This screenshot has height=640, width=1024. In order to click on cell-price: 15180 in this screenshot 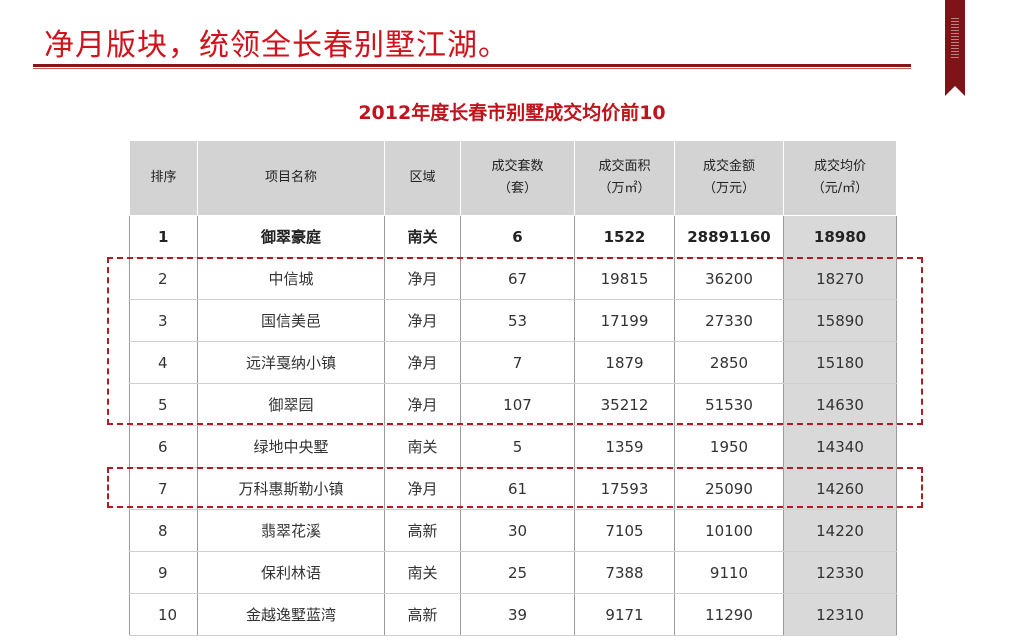, I will do `click(840, 362)`.